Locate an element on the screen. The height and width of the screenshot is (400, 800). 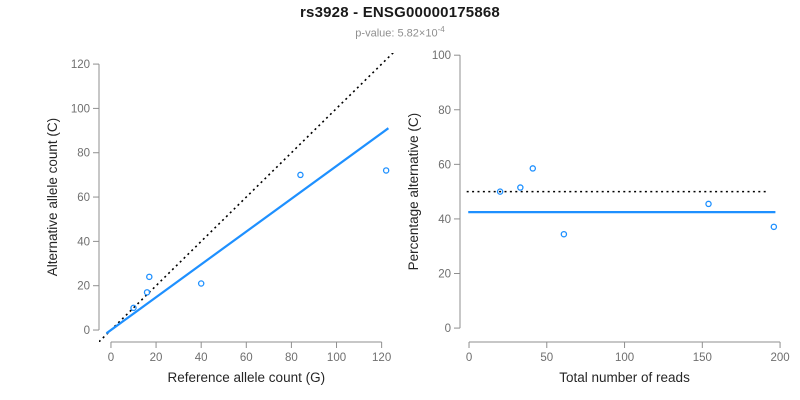
x-tick-label: 200 is located at coordinates (779, 358).